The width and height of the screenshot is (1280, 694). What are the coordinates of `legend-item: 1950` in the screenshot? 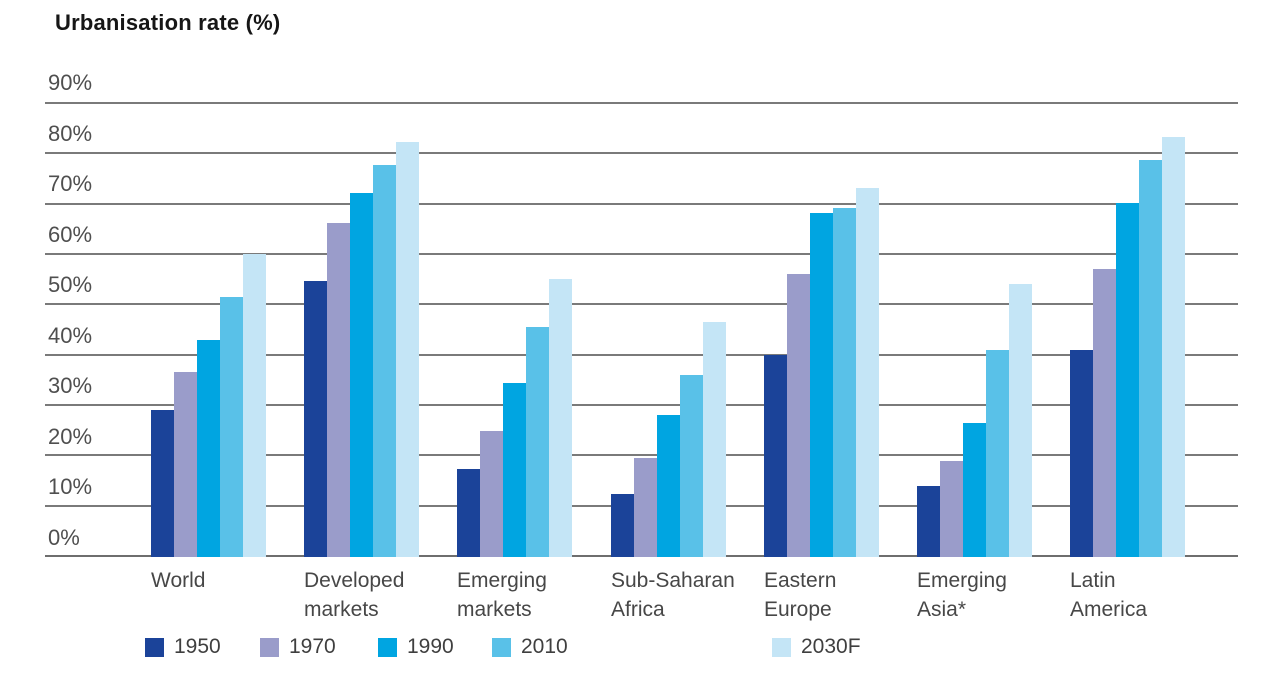 It's located at (183, 647).